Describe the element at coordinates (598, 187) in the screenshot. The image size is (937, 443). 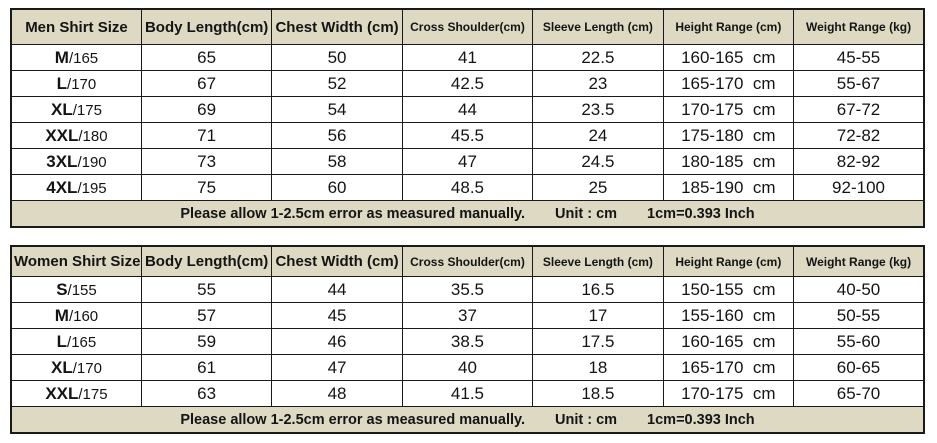
I see `value-cell: 25` at that location.